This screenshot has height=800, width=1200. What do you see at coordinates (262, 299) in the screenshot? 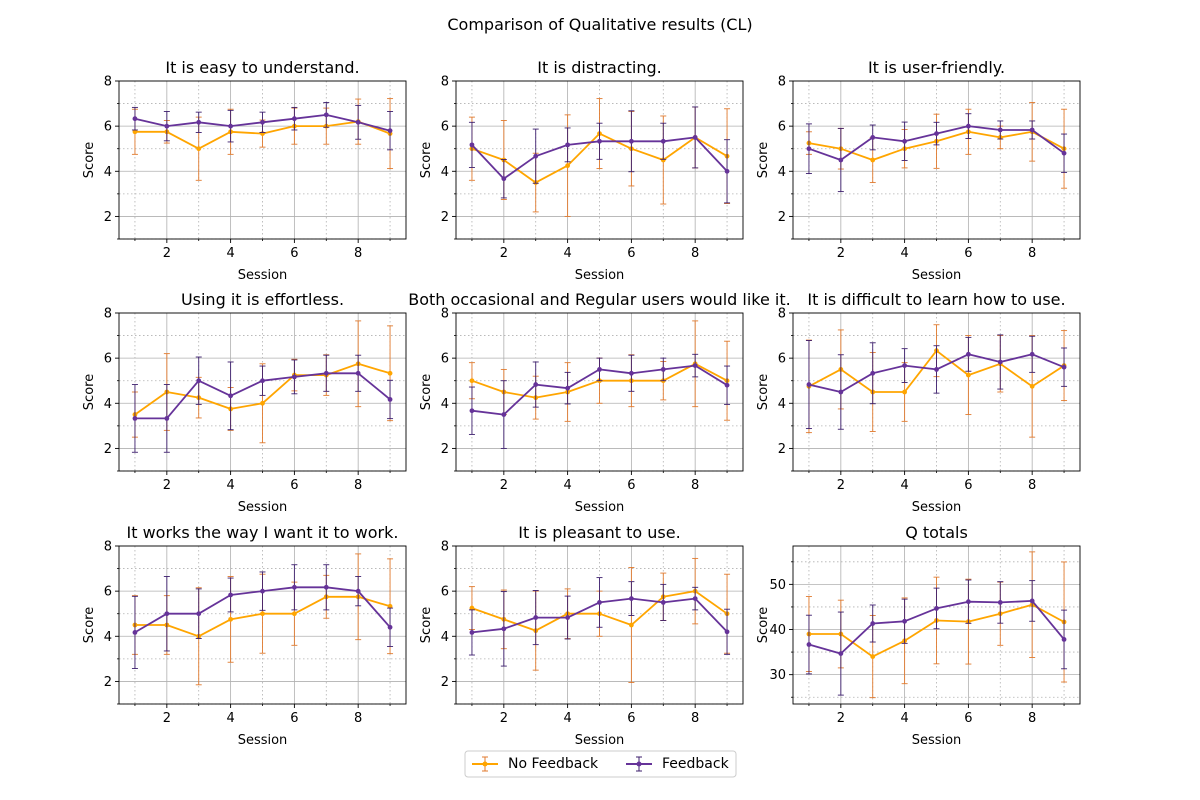
I see `subplot-title: Using it is effortless.` at bounding box center [262, 299].